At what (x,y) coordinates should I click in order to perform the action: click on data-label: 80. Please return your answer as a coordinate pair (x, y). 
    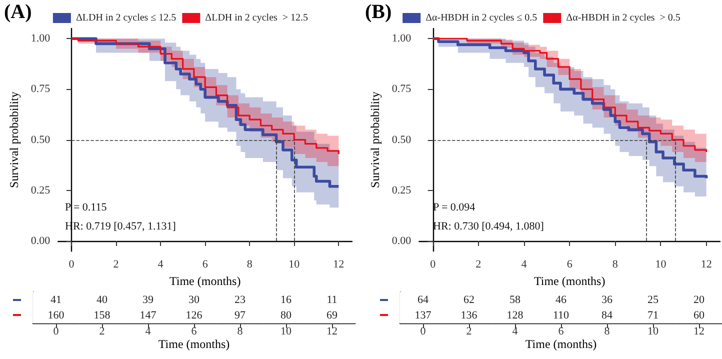
    Looking at the image, I should click on (286, 315).